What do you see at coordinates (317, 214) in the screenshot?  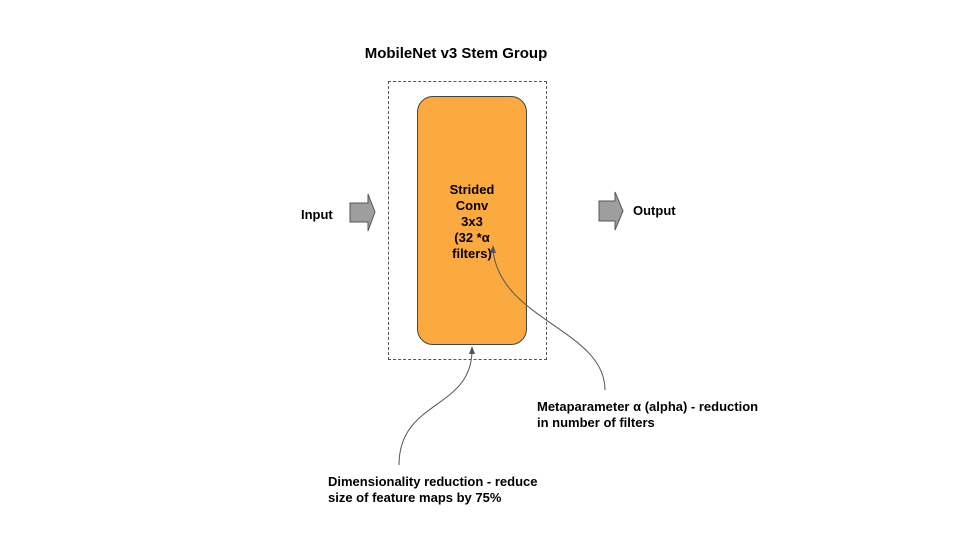 I see `input-label: Input` at bounding box center [317, 214].